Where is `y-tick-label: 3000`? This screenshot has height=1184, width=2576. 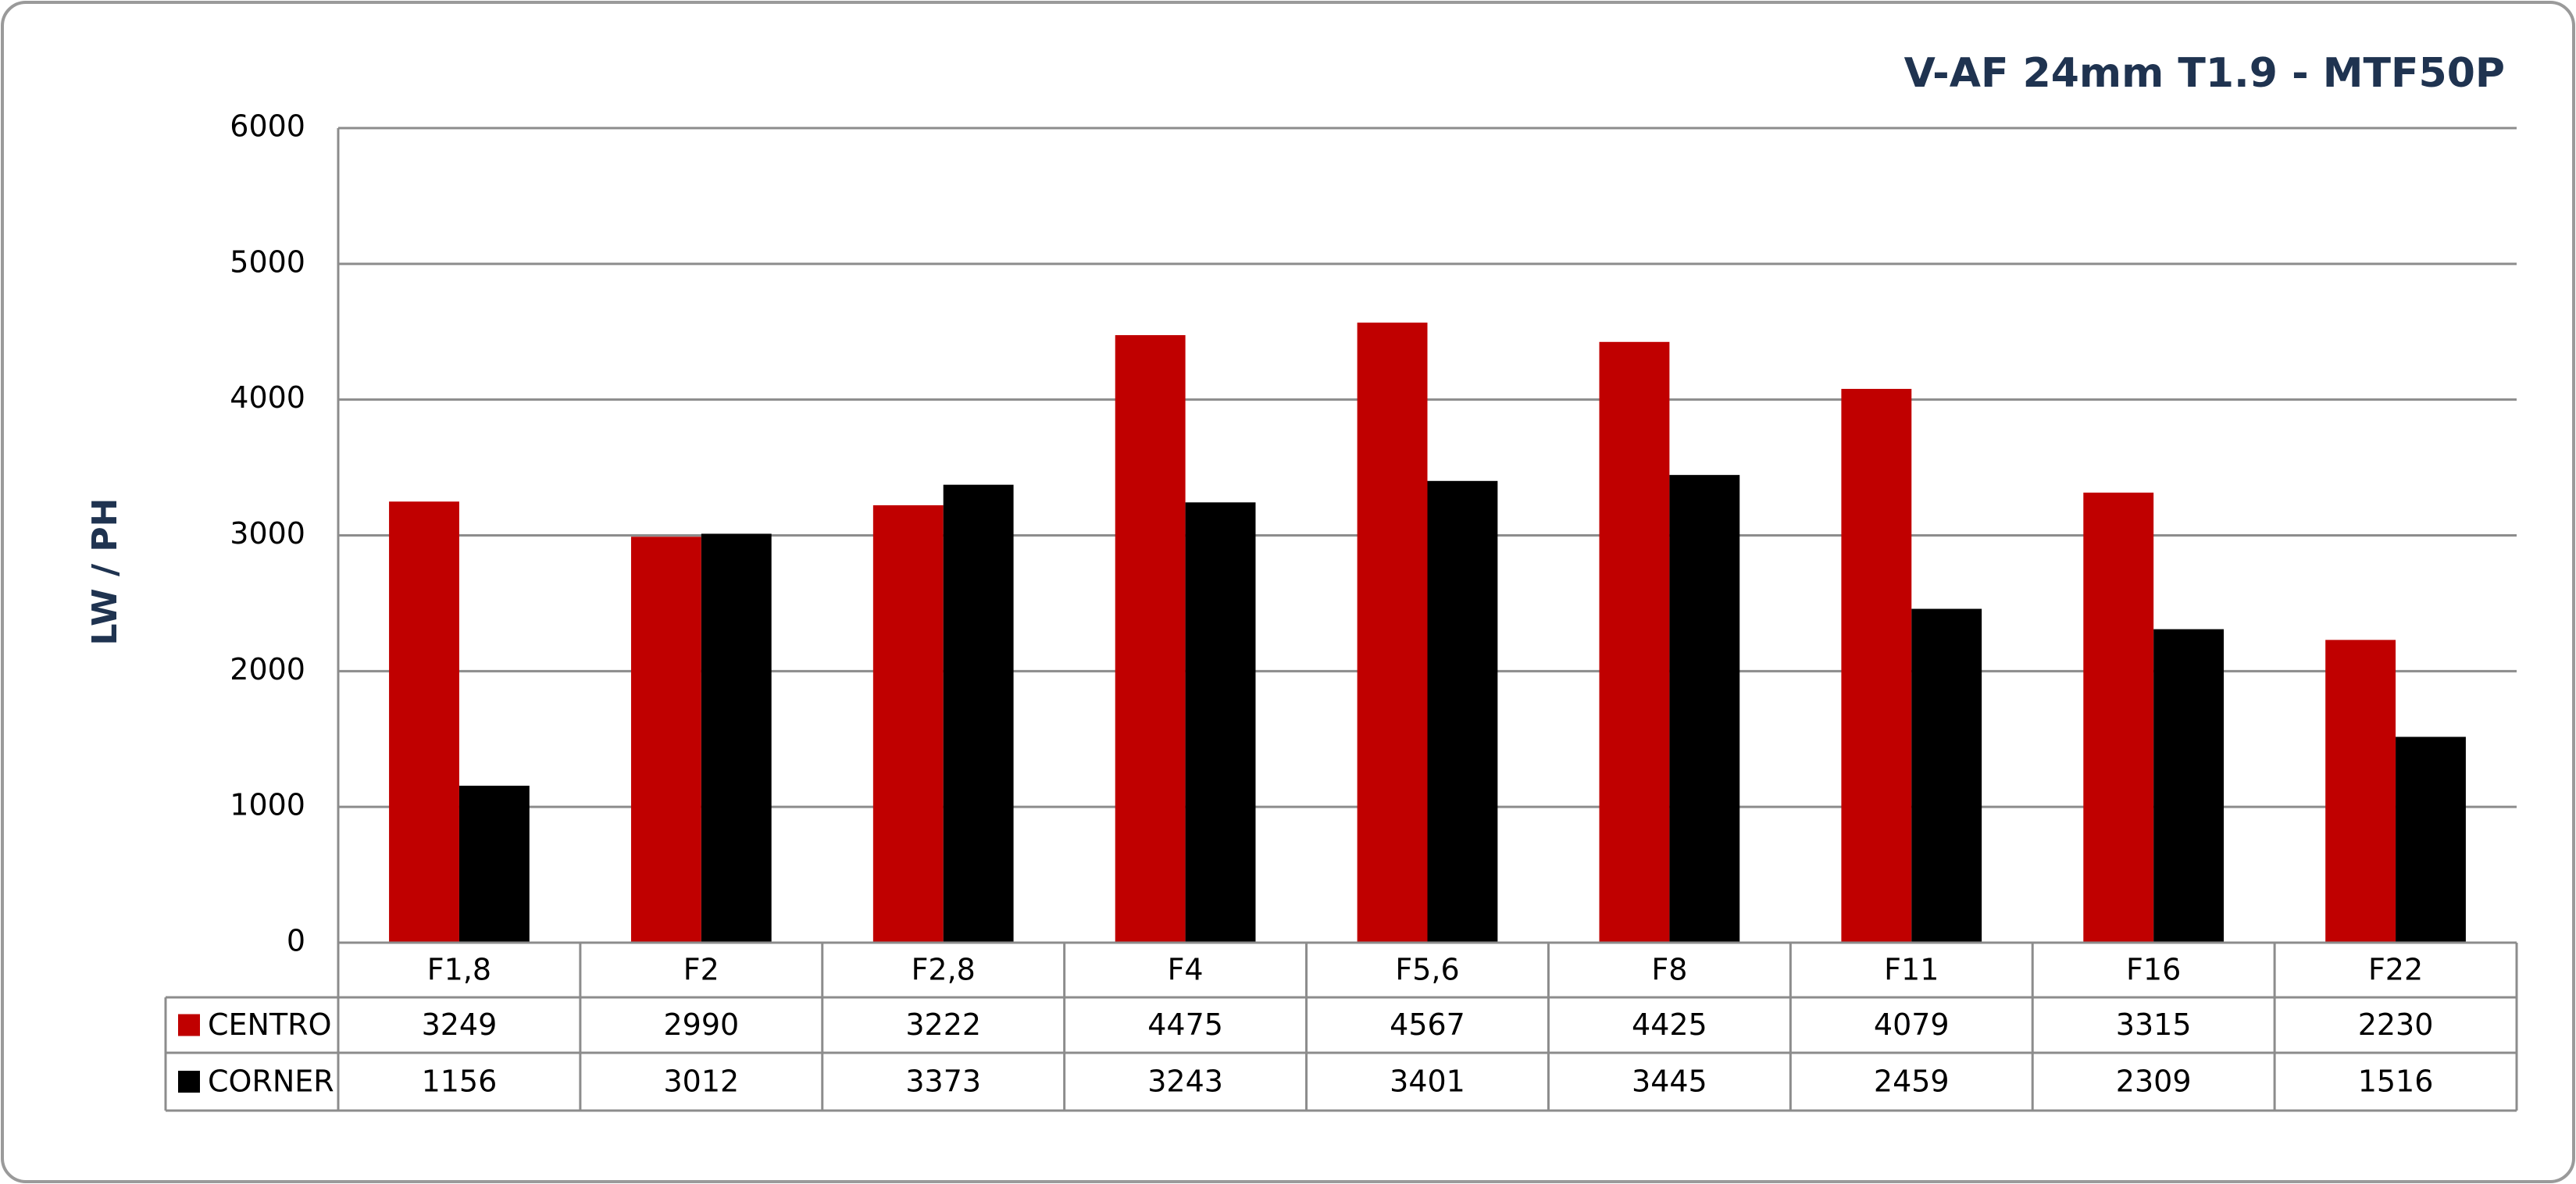 y-tick-label: 3000 is located at coordinates (267, 534).